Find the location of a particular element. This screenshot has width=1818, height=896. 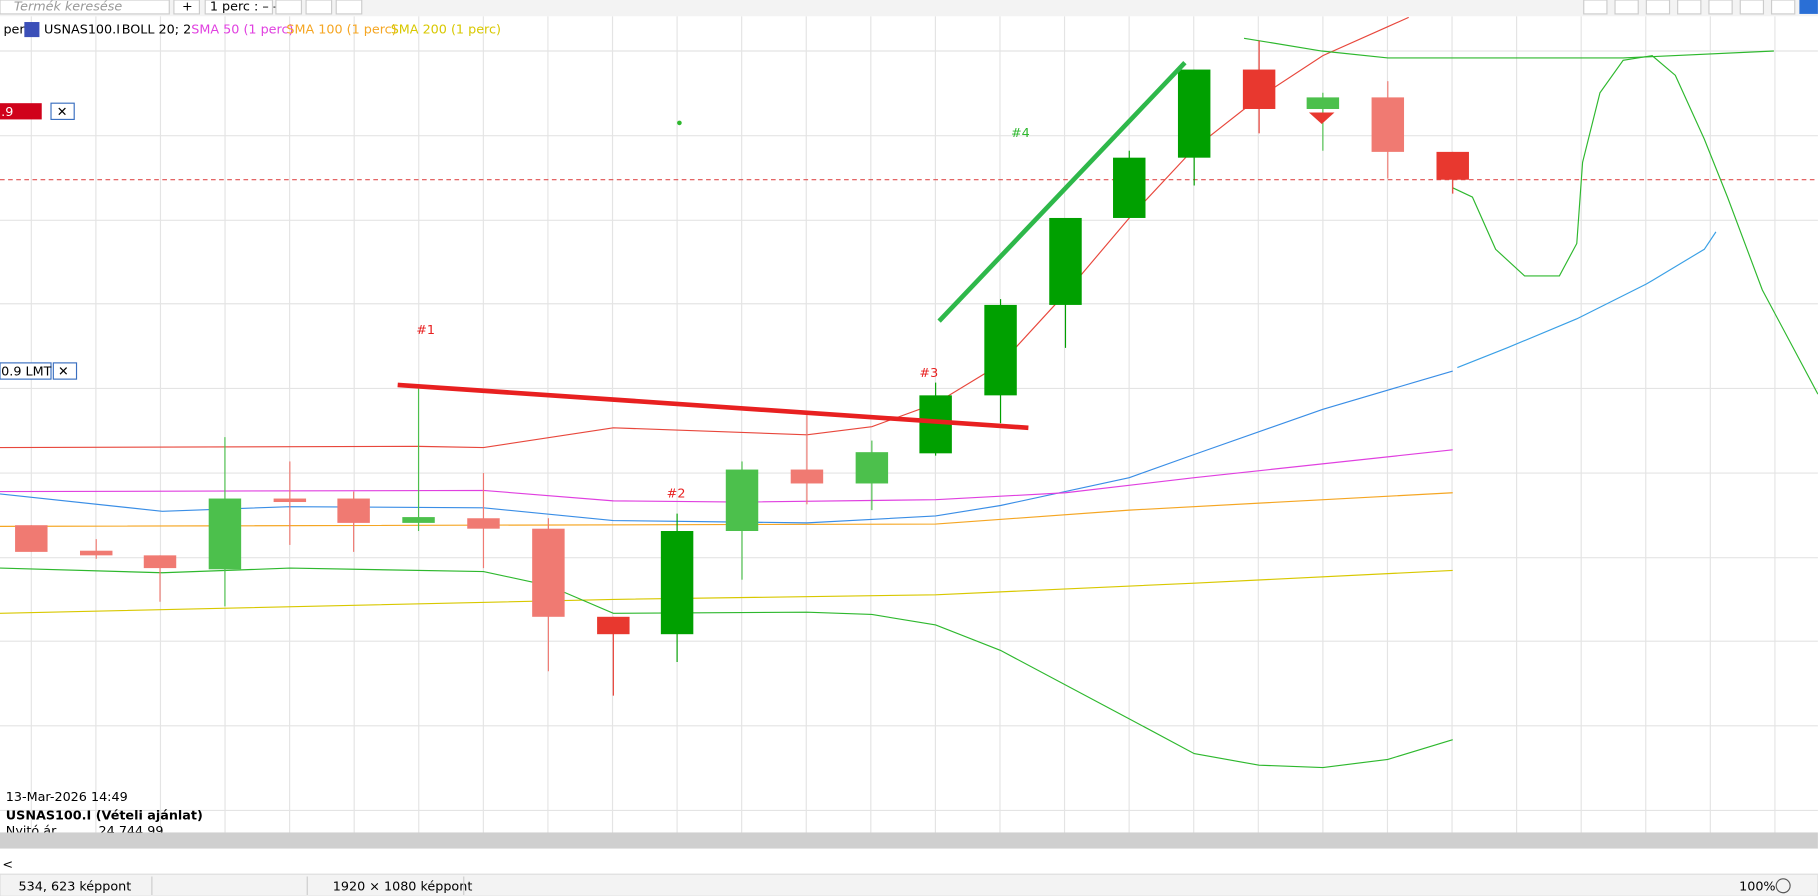

limit-order is located at coordinates (26, 371).